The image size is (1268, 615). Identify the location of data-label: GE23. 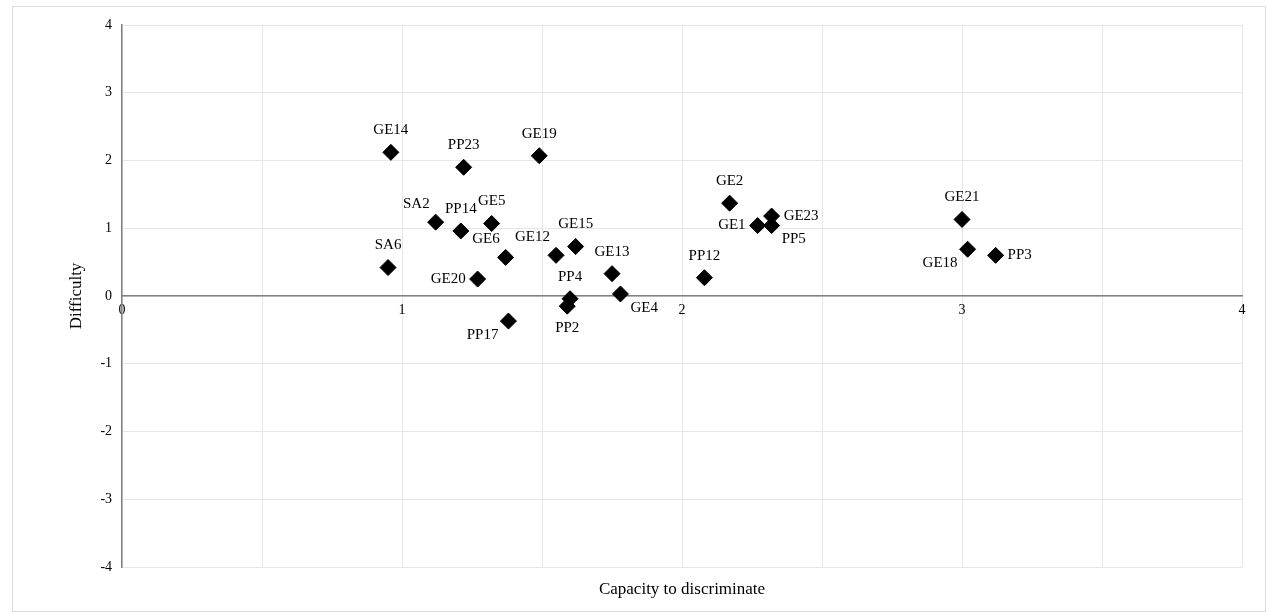
(801, 214).